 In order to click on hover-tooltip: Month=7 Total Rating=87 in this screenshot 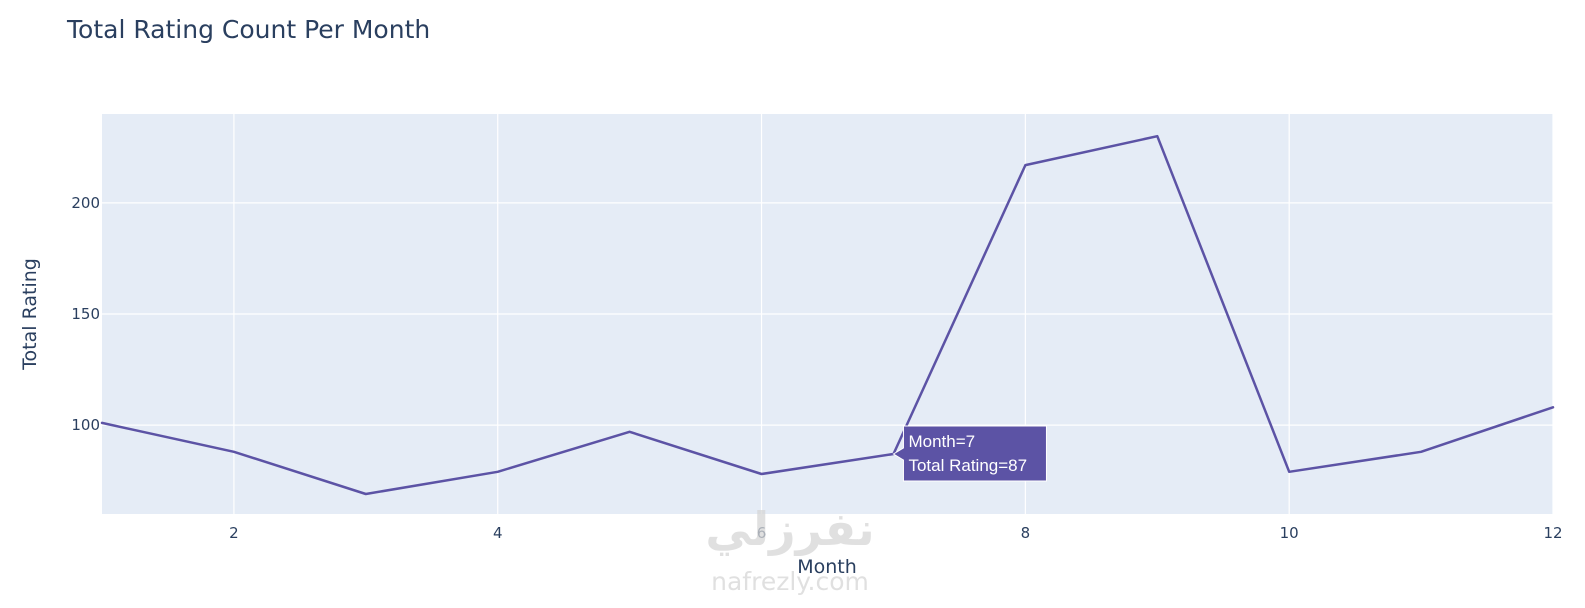, I will do `click(969, 453)`.